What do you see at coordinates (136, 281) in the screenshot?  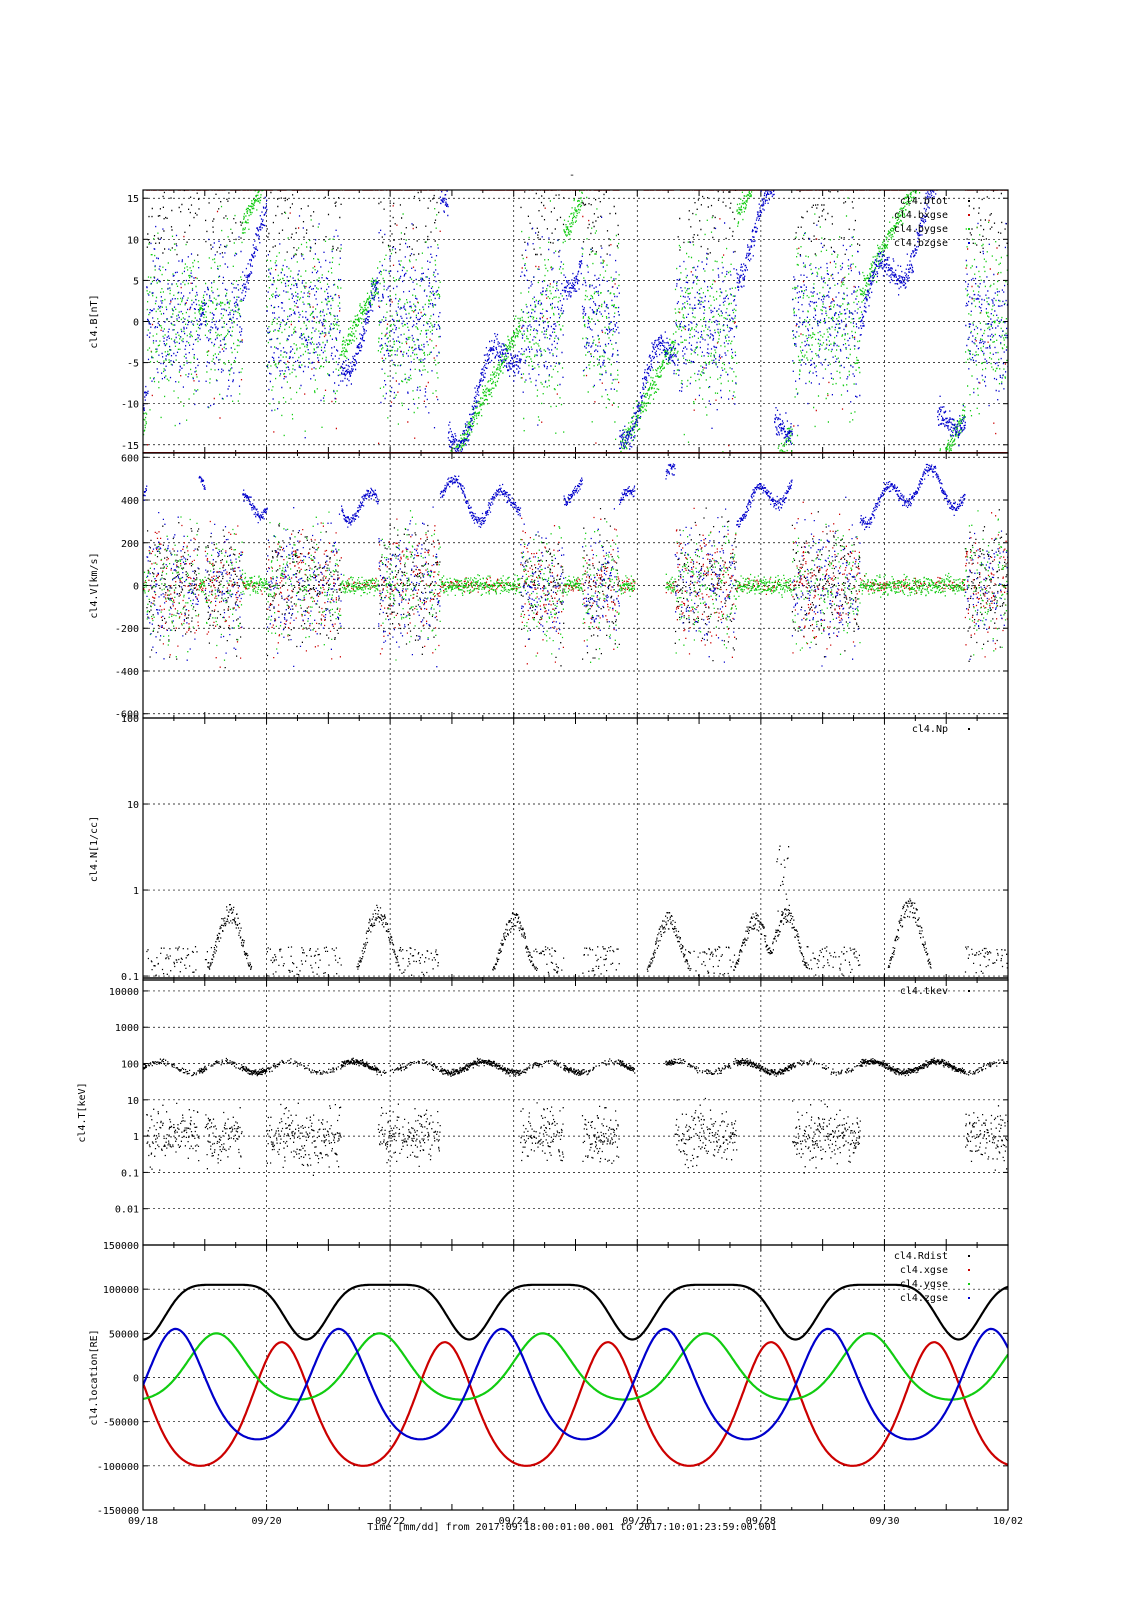 I see `y-tick-label: 5` at bounding box center [136, 281].